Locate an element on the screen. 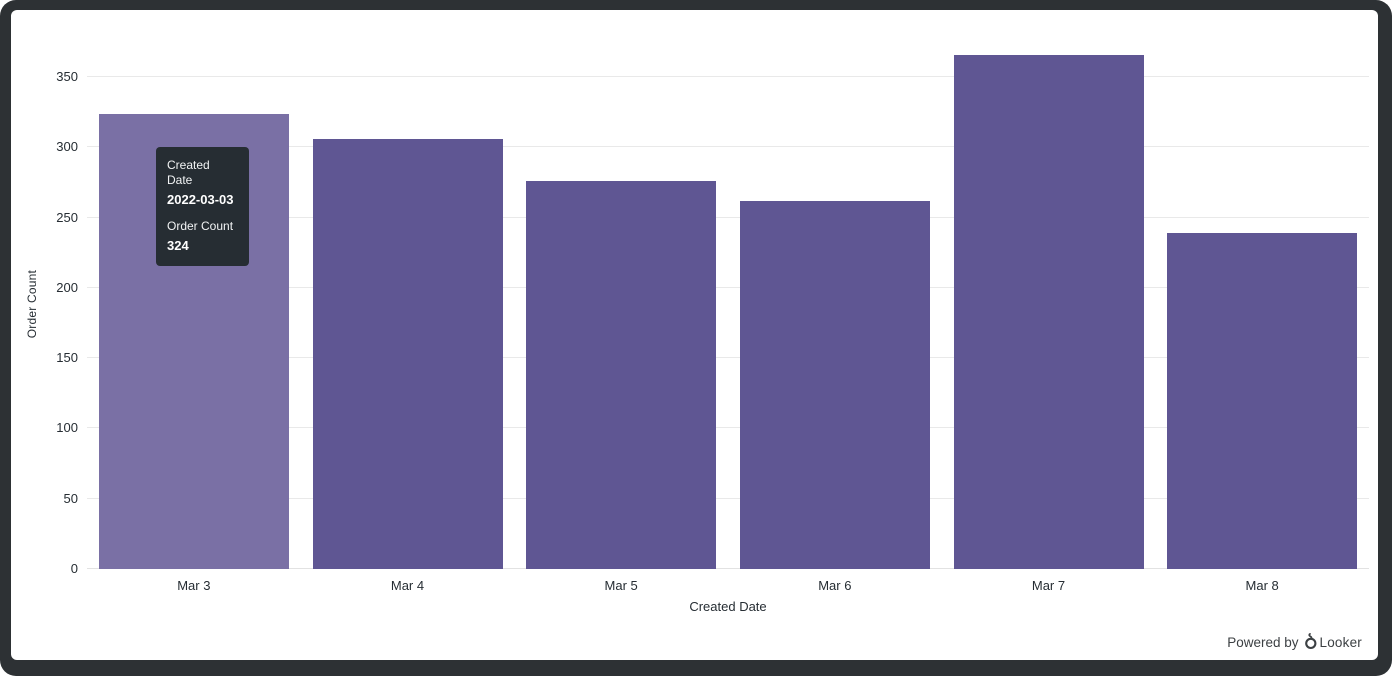 Image resolution: width=1392 pixels, height=676 pixels. y-tick-label: 350 is located at coordinates (67, 76).